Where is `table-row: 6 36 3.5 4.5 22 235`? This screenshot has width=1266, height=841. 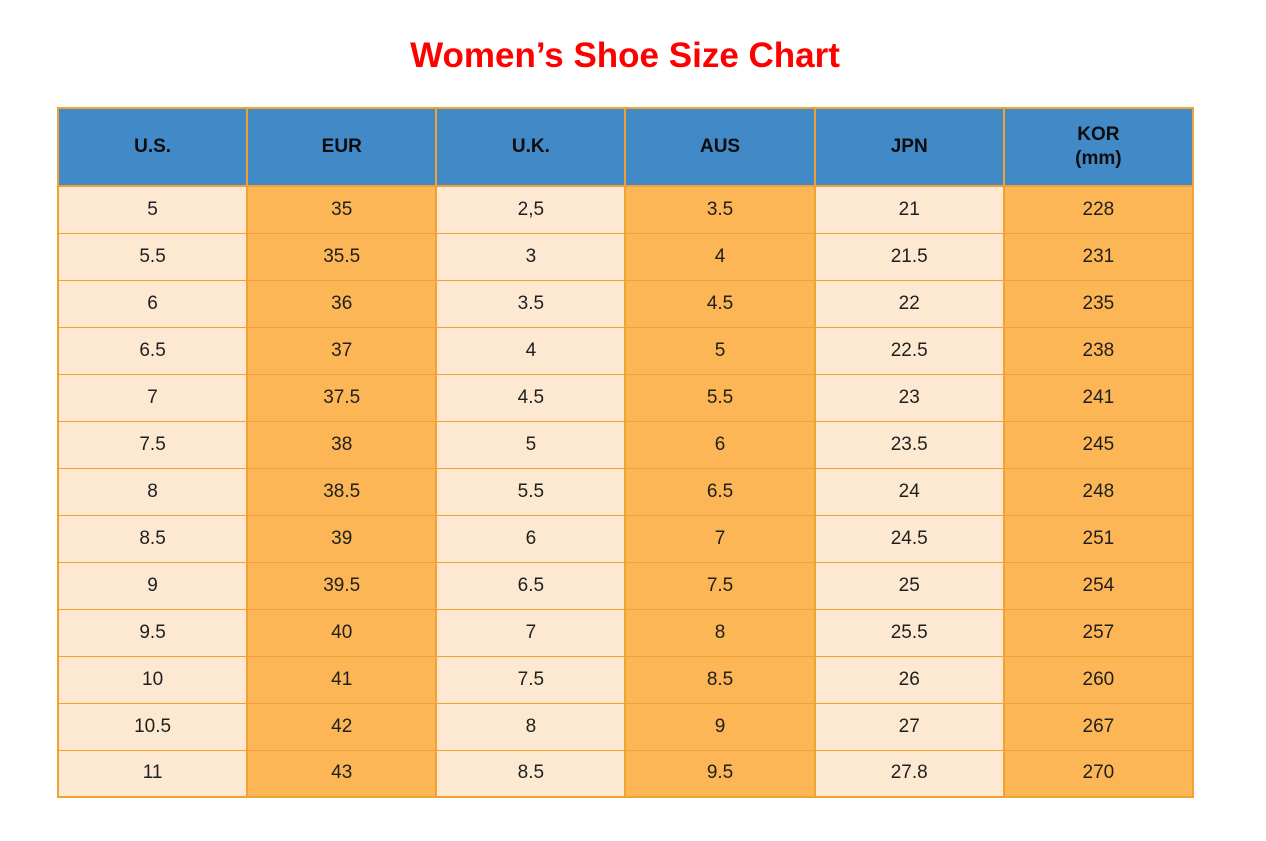 table-row: 6 36 3.5 4.5 22 235 is located at coordinates (625, 303).